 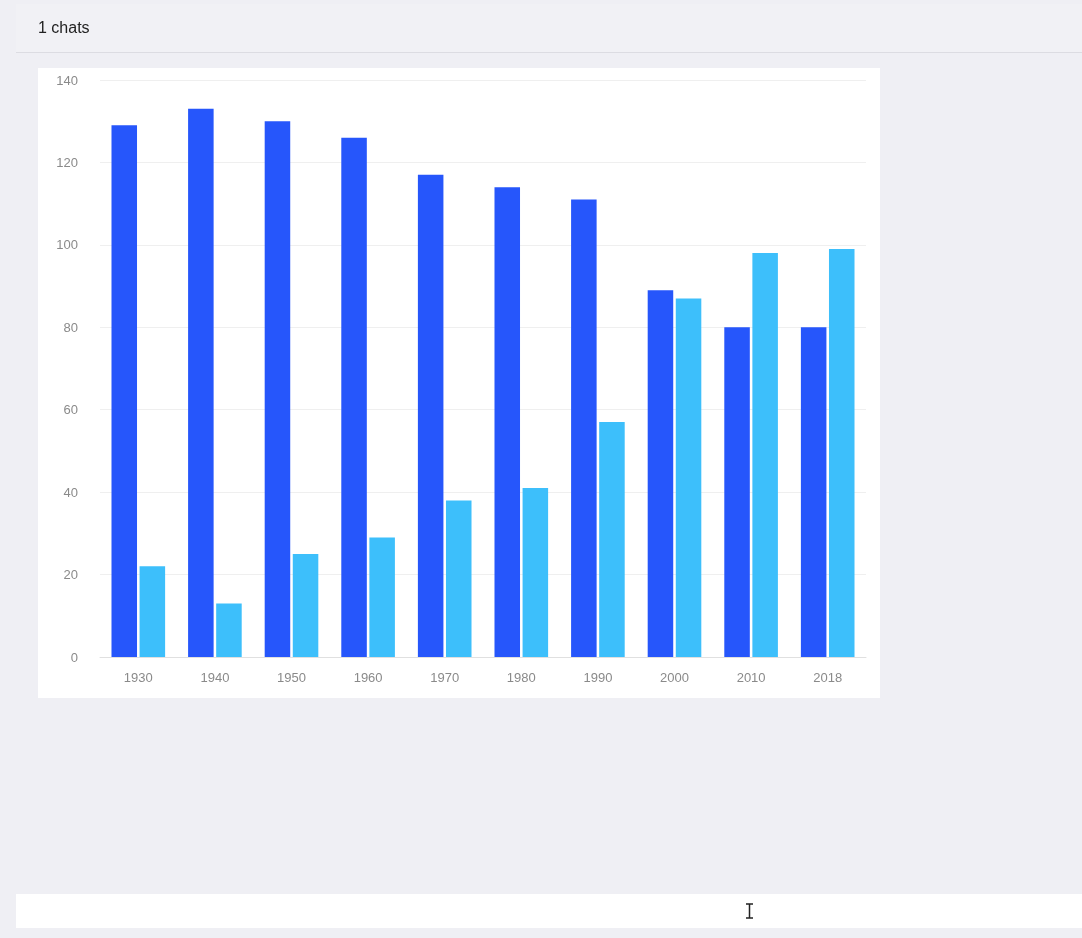 I want to click on x-tick-label: 2010, so click(x=751, y=677).